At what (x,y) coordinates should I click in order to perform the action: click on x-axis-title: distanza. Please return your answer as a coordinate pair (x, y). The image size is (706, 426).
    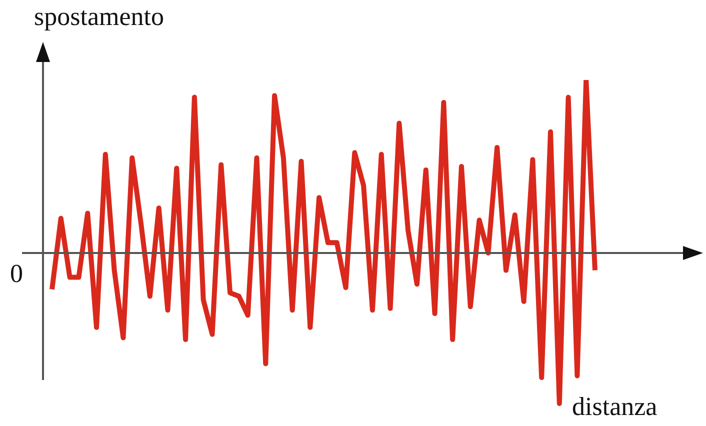
    Looking at the image, I should click on (615, 407).